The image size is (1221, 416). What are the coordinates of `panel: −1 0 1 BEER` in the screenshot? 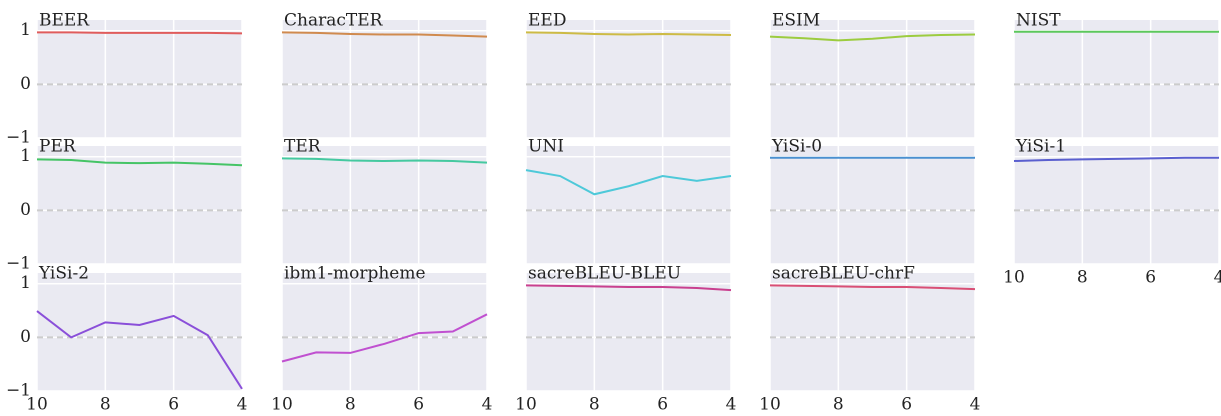 It's located at (124, 79).